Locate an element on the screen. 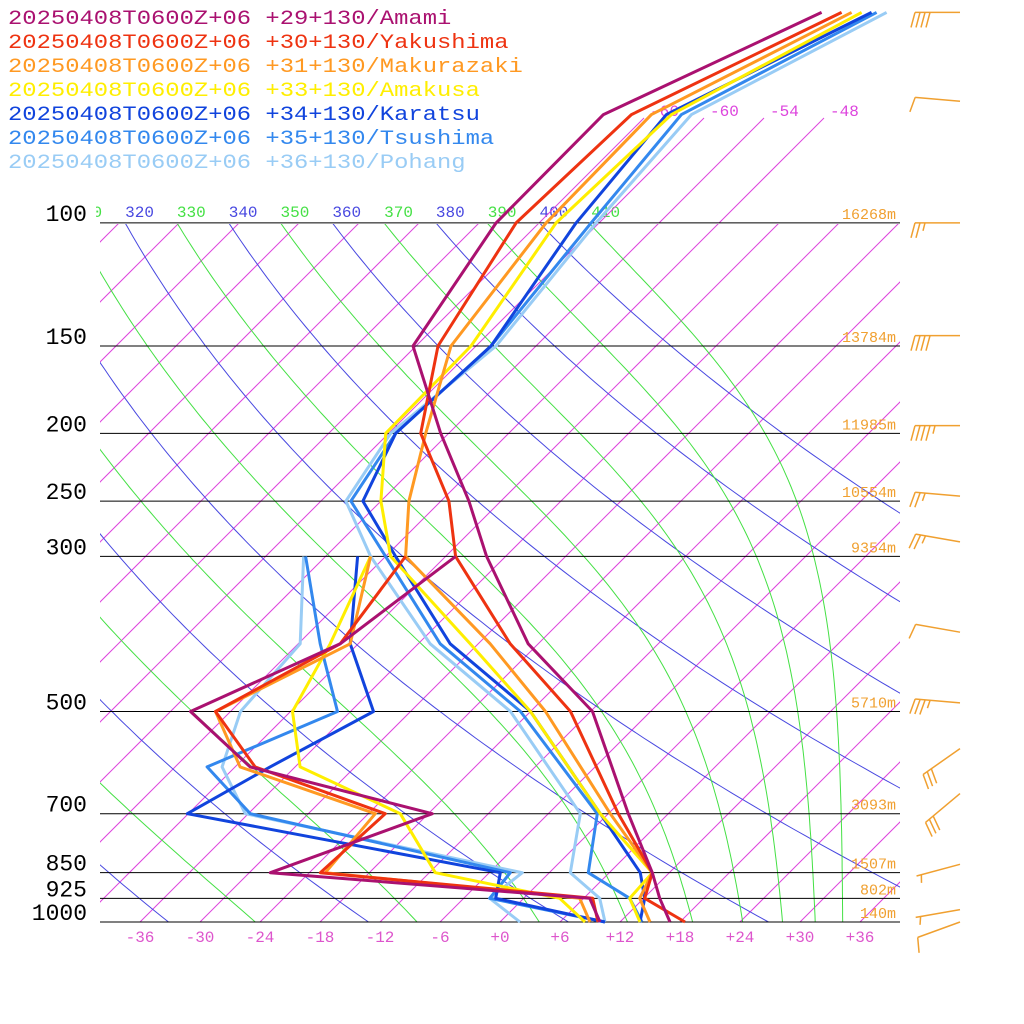 This screenshot has width=1024, height=1024. height-label: 140m is located at coordinates (878, 914).